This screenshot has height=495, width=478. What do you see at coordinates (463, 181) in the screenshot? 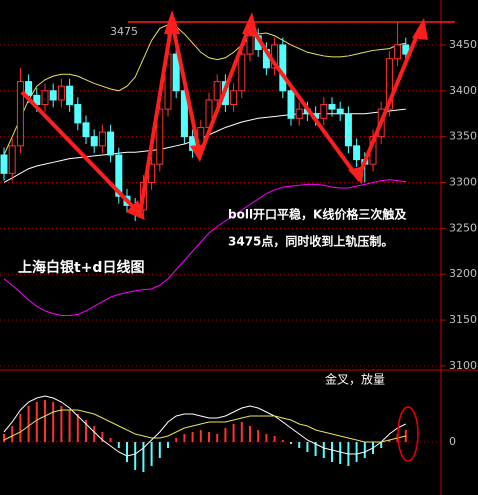
I see `y-tick-label: 3300` at bounding box center [463, 181].